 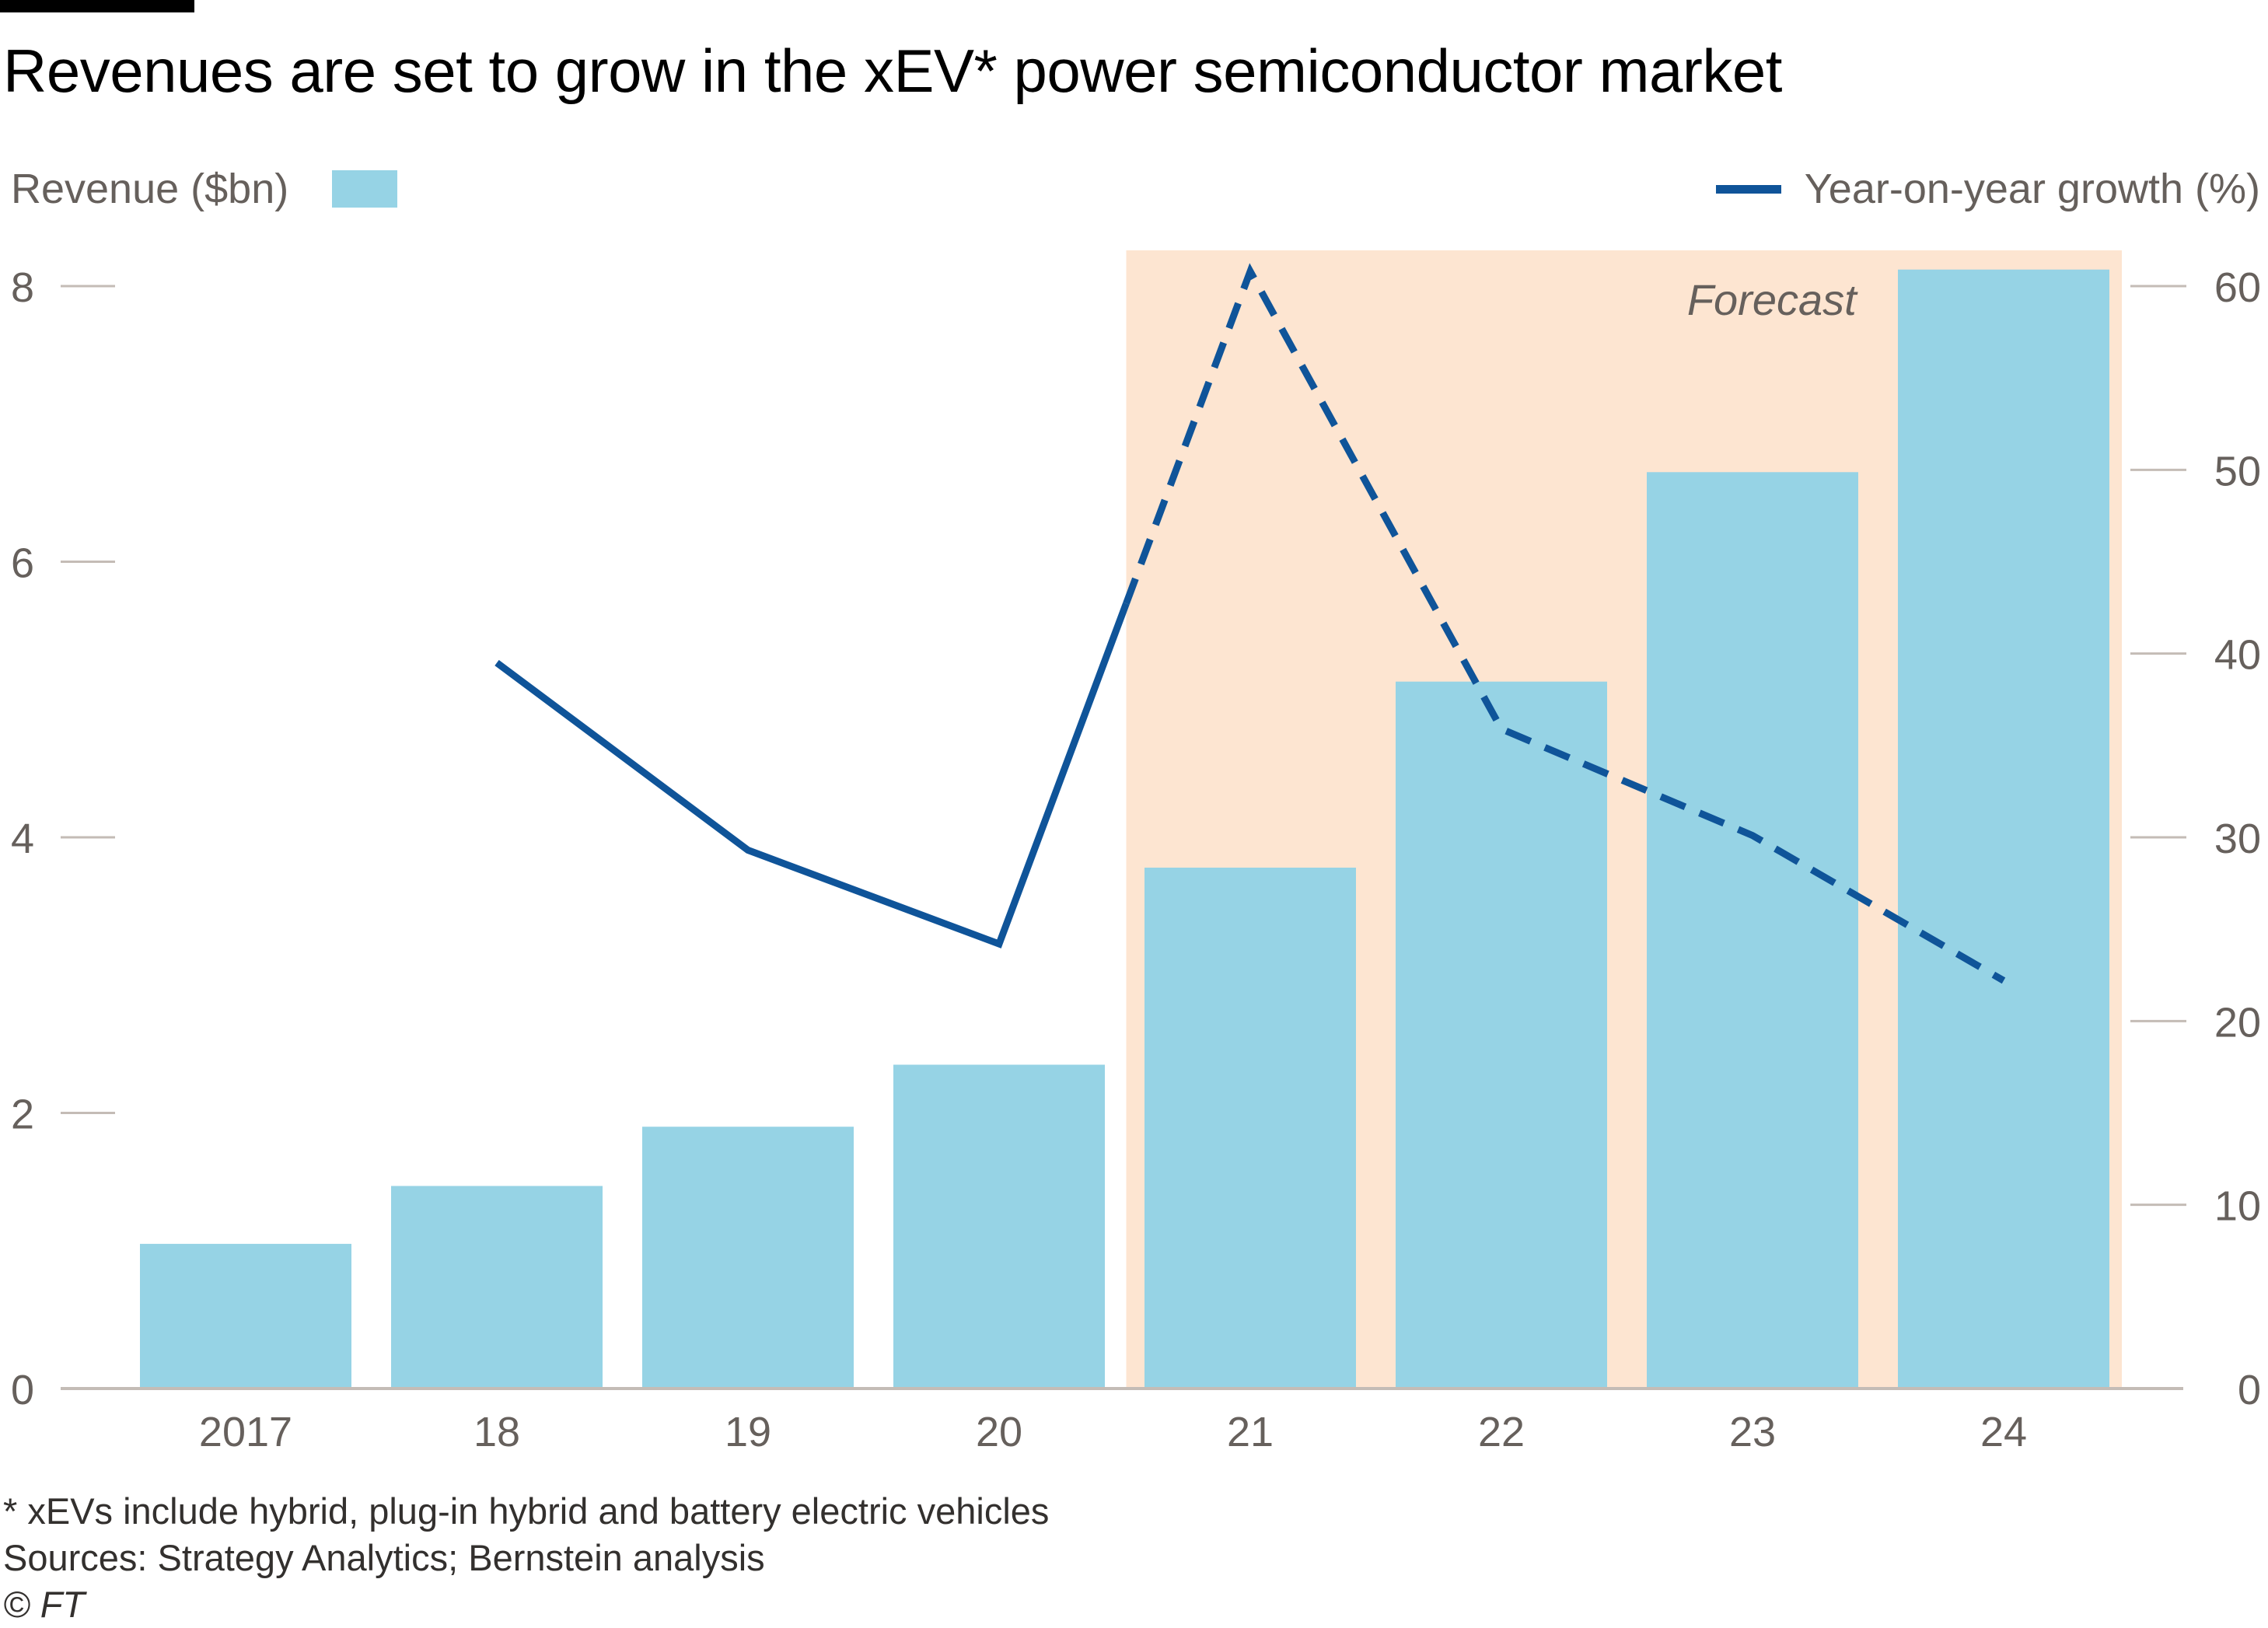 I want to click on growth-line-actual, so click(x=812, y=776).